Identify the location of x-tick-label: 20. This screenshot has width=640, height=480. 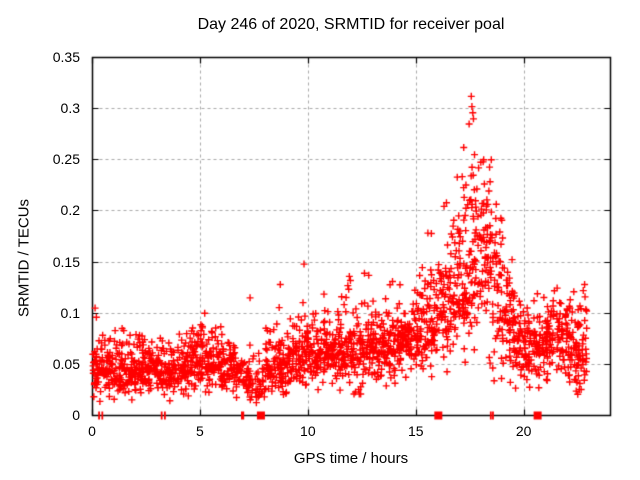
(523, 431).